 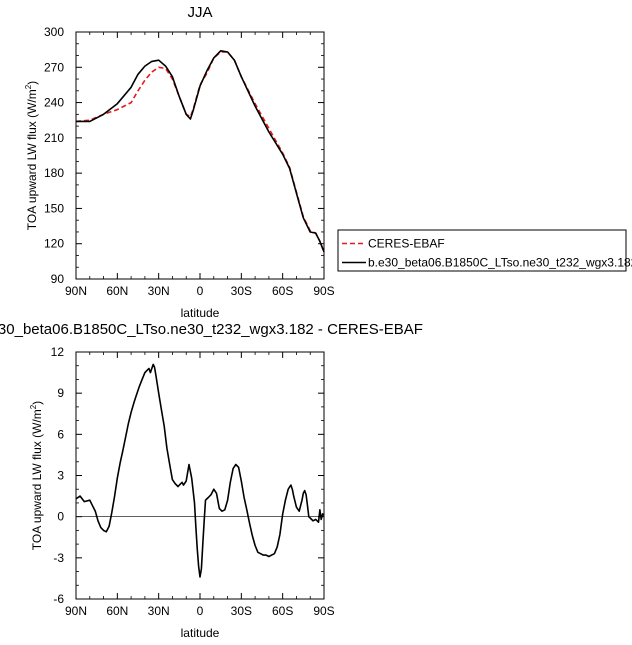 What do you see at coordinates (282, 611) in the screenshot?
I see `bottom-x-tick-label: 60S` at bounding box center [282, 611].